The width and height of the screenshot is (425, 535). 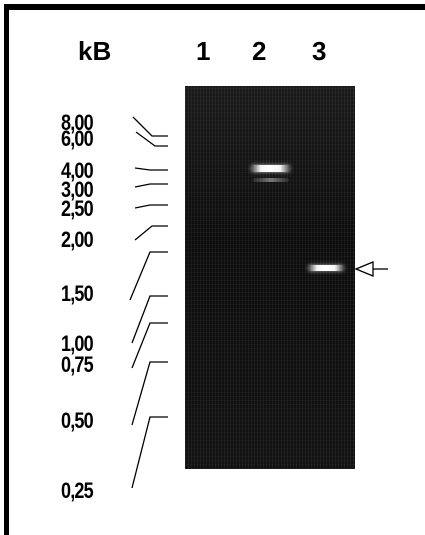 I want to click on lane-label-3: 3, so click(x=319, y=51).